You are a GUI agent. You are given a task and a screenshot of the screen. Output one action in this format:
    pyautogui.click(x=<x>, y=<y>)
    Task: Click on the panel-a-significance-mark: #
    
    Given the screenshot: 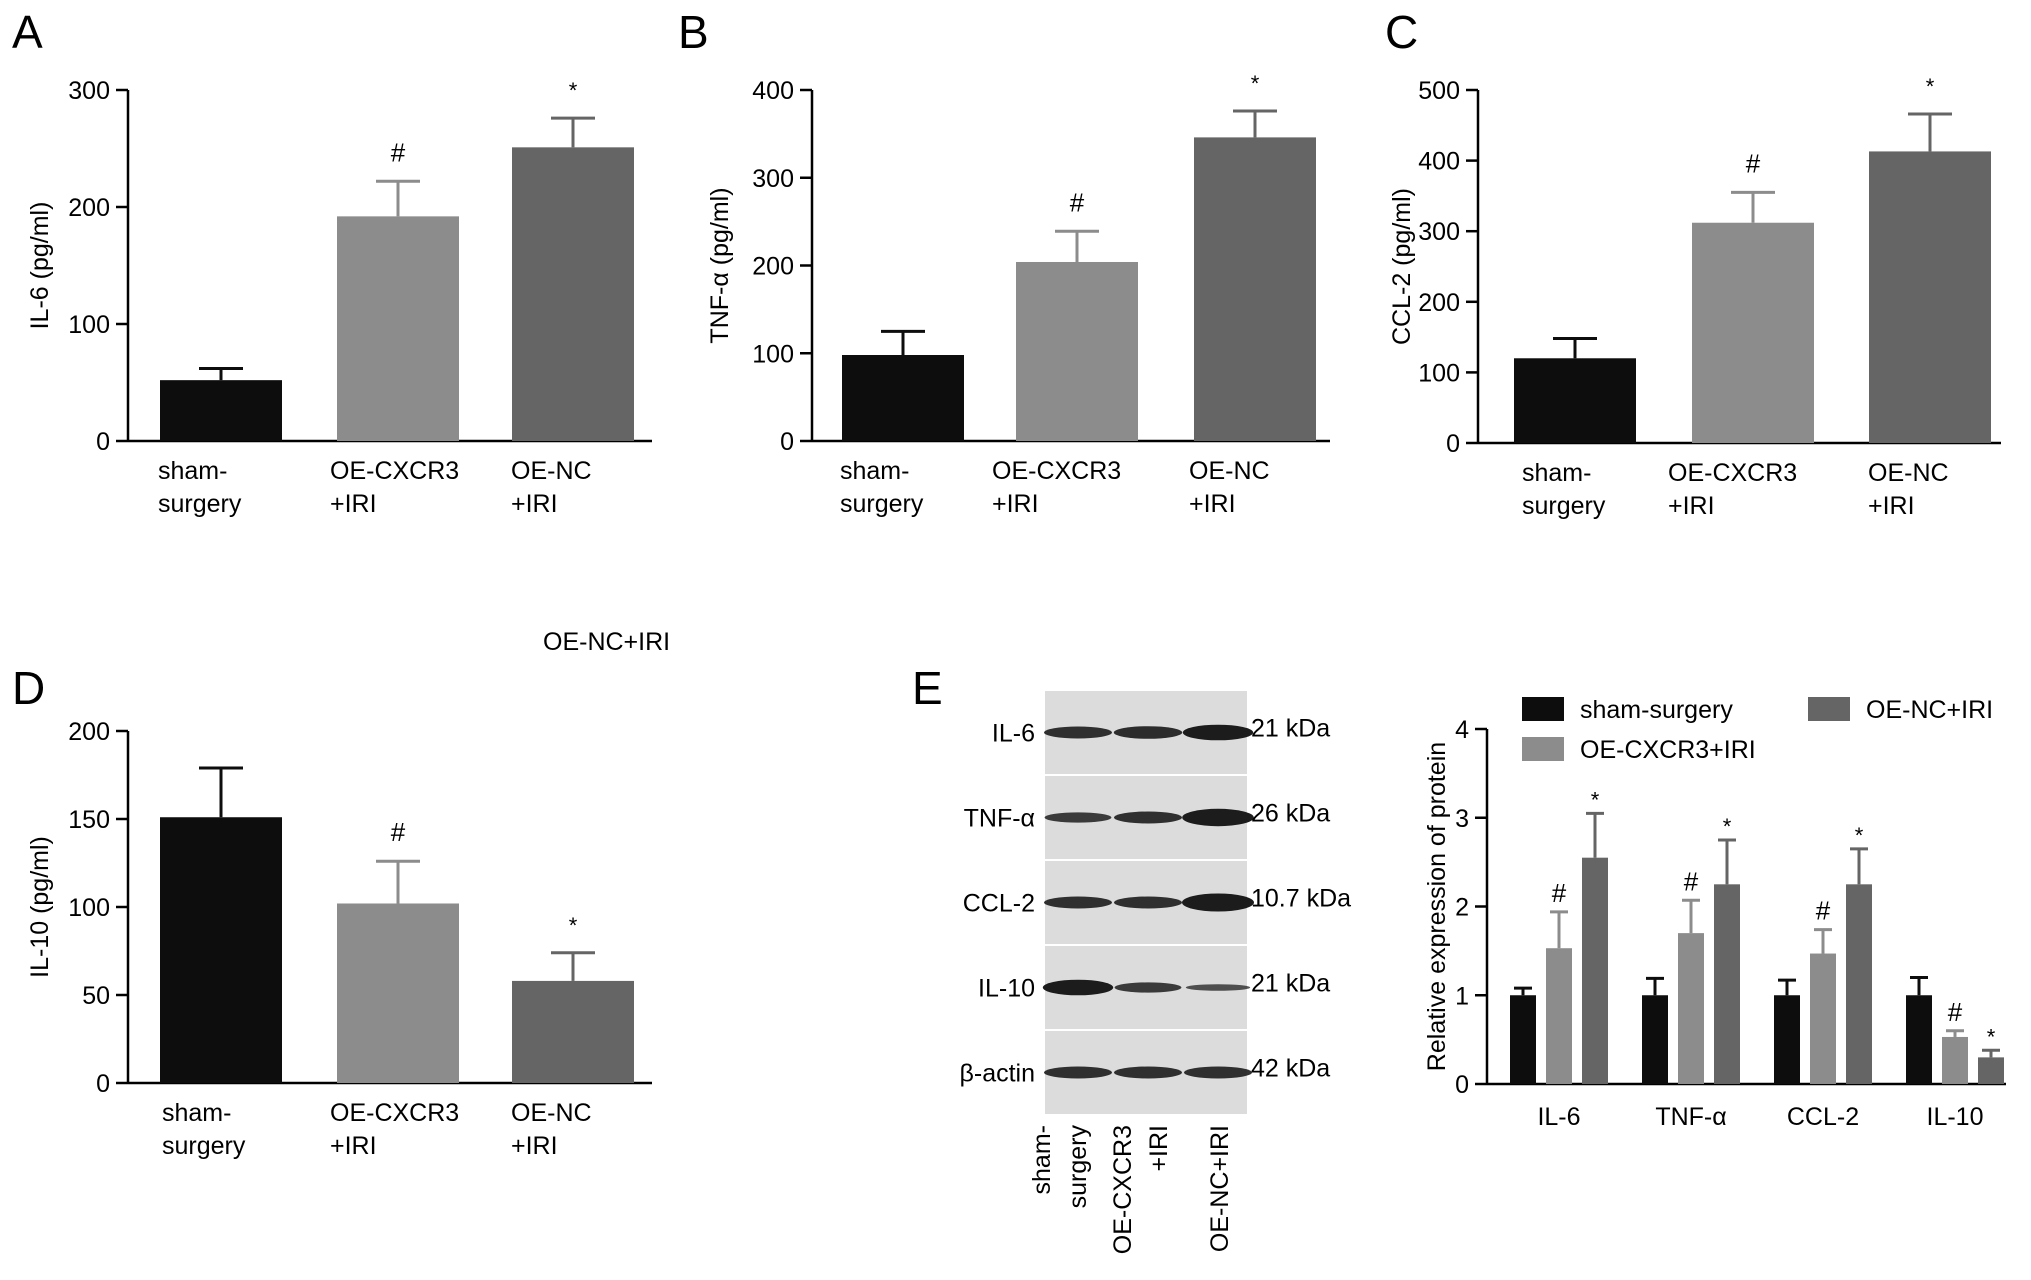 What is the action you would take?
    pyautogui.click(x=398, y=152)
    